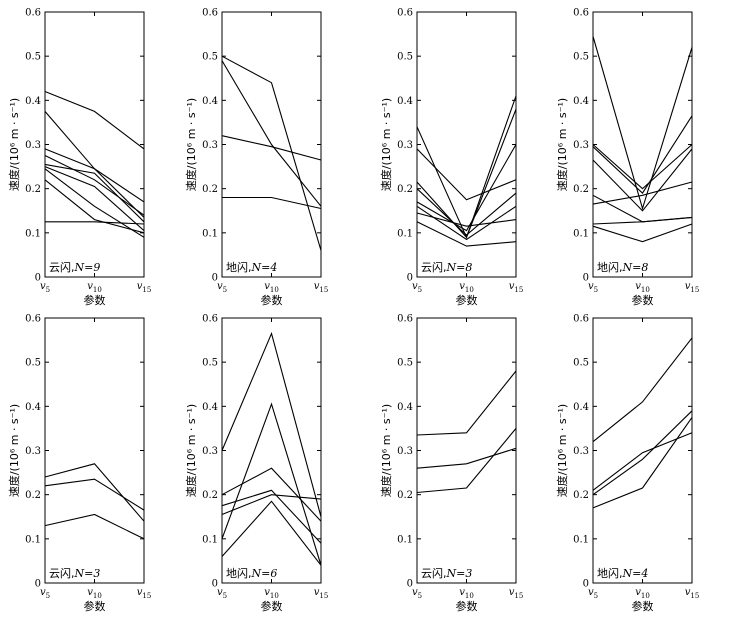 The width and height of the screenshot is (741, 624). Describe the element at coordinates (446, 267) in the screenshot. I see `panel-annotation: 云闪,N=8` at that location.